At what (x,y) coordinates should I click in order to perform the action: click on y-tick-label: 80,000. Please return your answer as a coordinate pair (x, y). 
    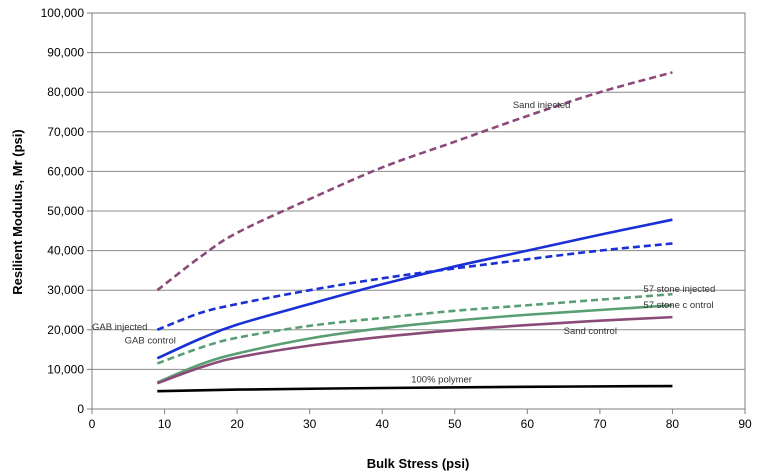
    Looking at the image, I should click on (65, 92).